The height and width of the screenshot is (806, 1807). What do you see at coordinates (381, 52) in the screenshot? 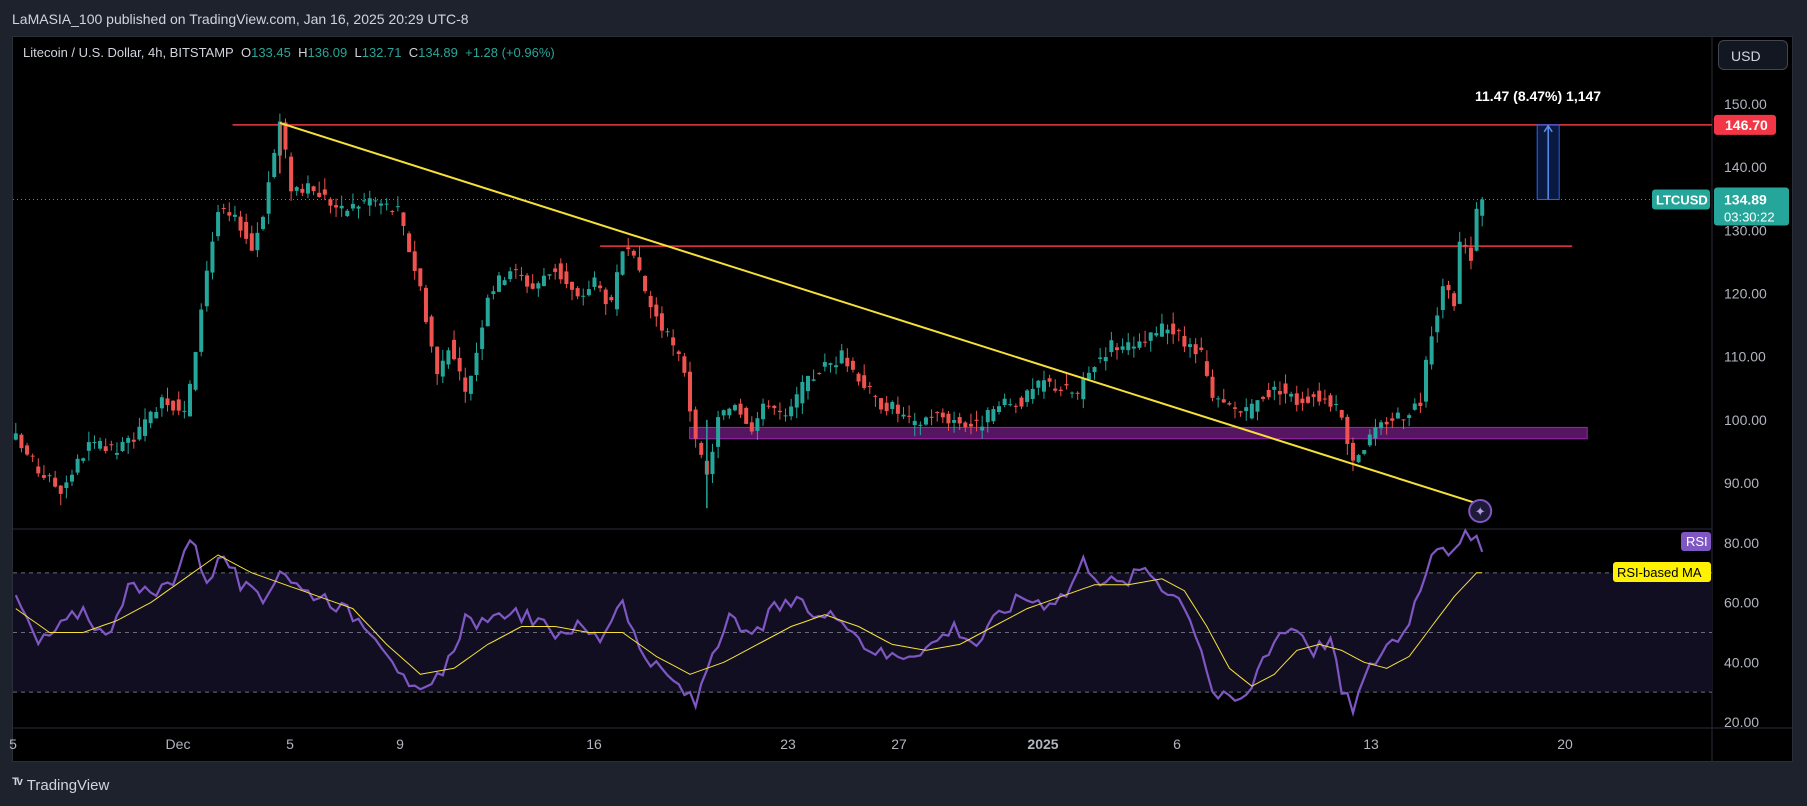
I see `low-value: 132.71` at bounding box center [381, 52].